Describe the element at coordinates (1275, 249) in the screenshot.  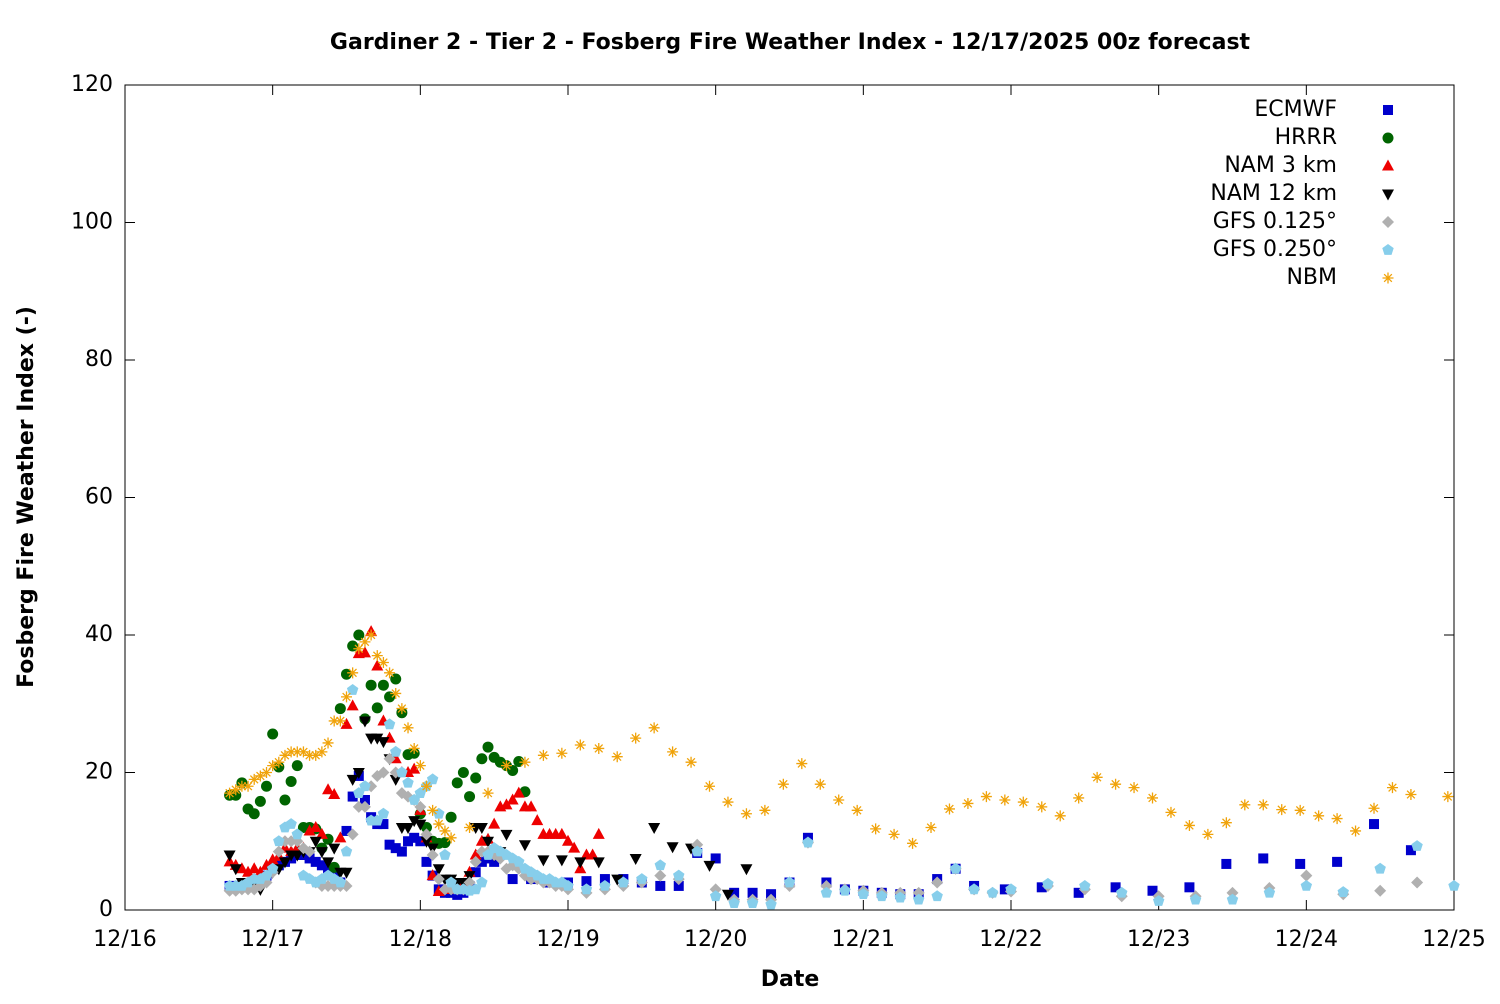
I see `legend-label: GFS 0.250°` at that location.